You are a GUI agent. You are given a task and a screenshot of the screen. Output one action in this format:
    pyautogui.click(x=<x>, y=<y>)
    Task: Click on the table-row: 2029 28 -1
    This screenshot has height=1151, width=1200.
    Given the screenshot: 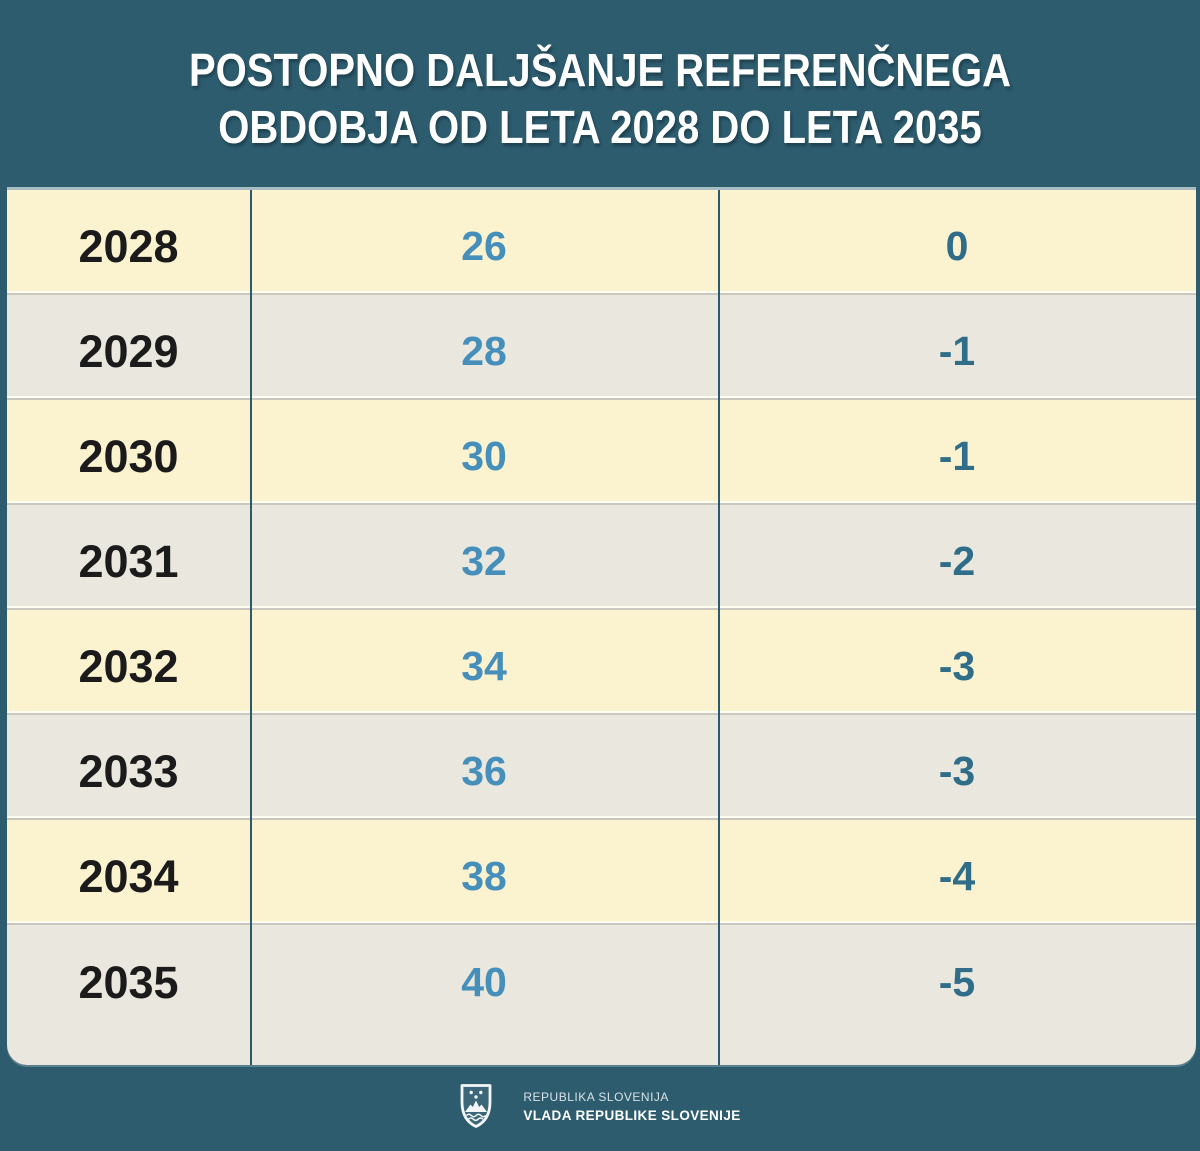 What is the action you would take?
    pyautogui.click(x=601, y=347)
    